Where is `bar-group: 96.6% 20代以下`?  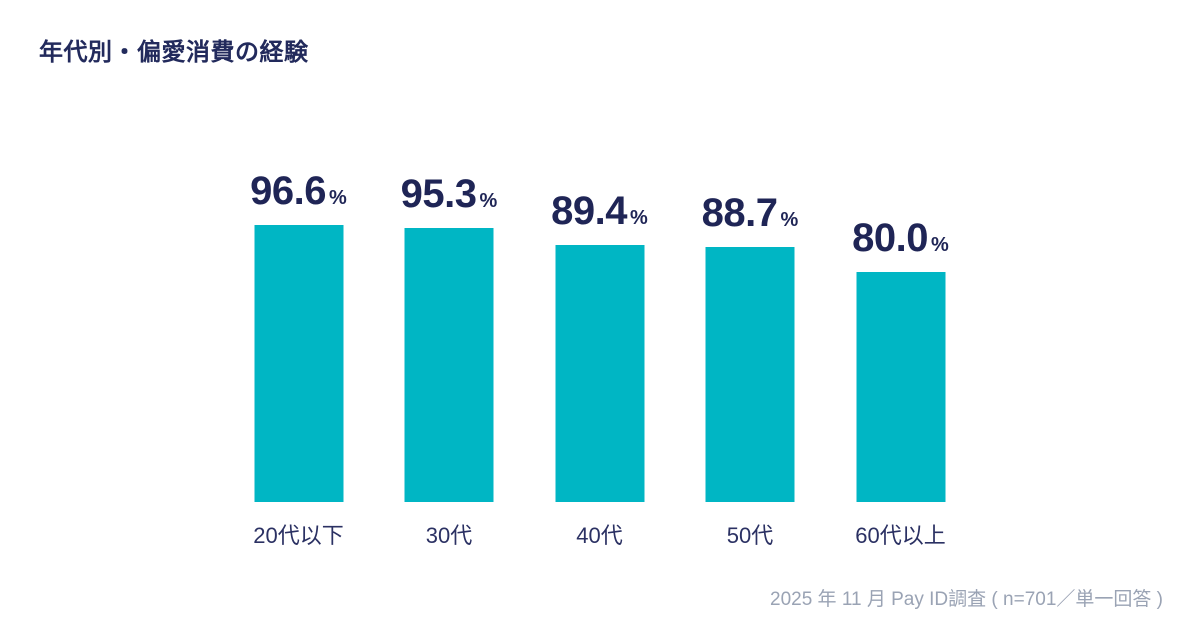 bar-group: 96.6% 20代以下 is located at coordinates (299, 315).